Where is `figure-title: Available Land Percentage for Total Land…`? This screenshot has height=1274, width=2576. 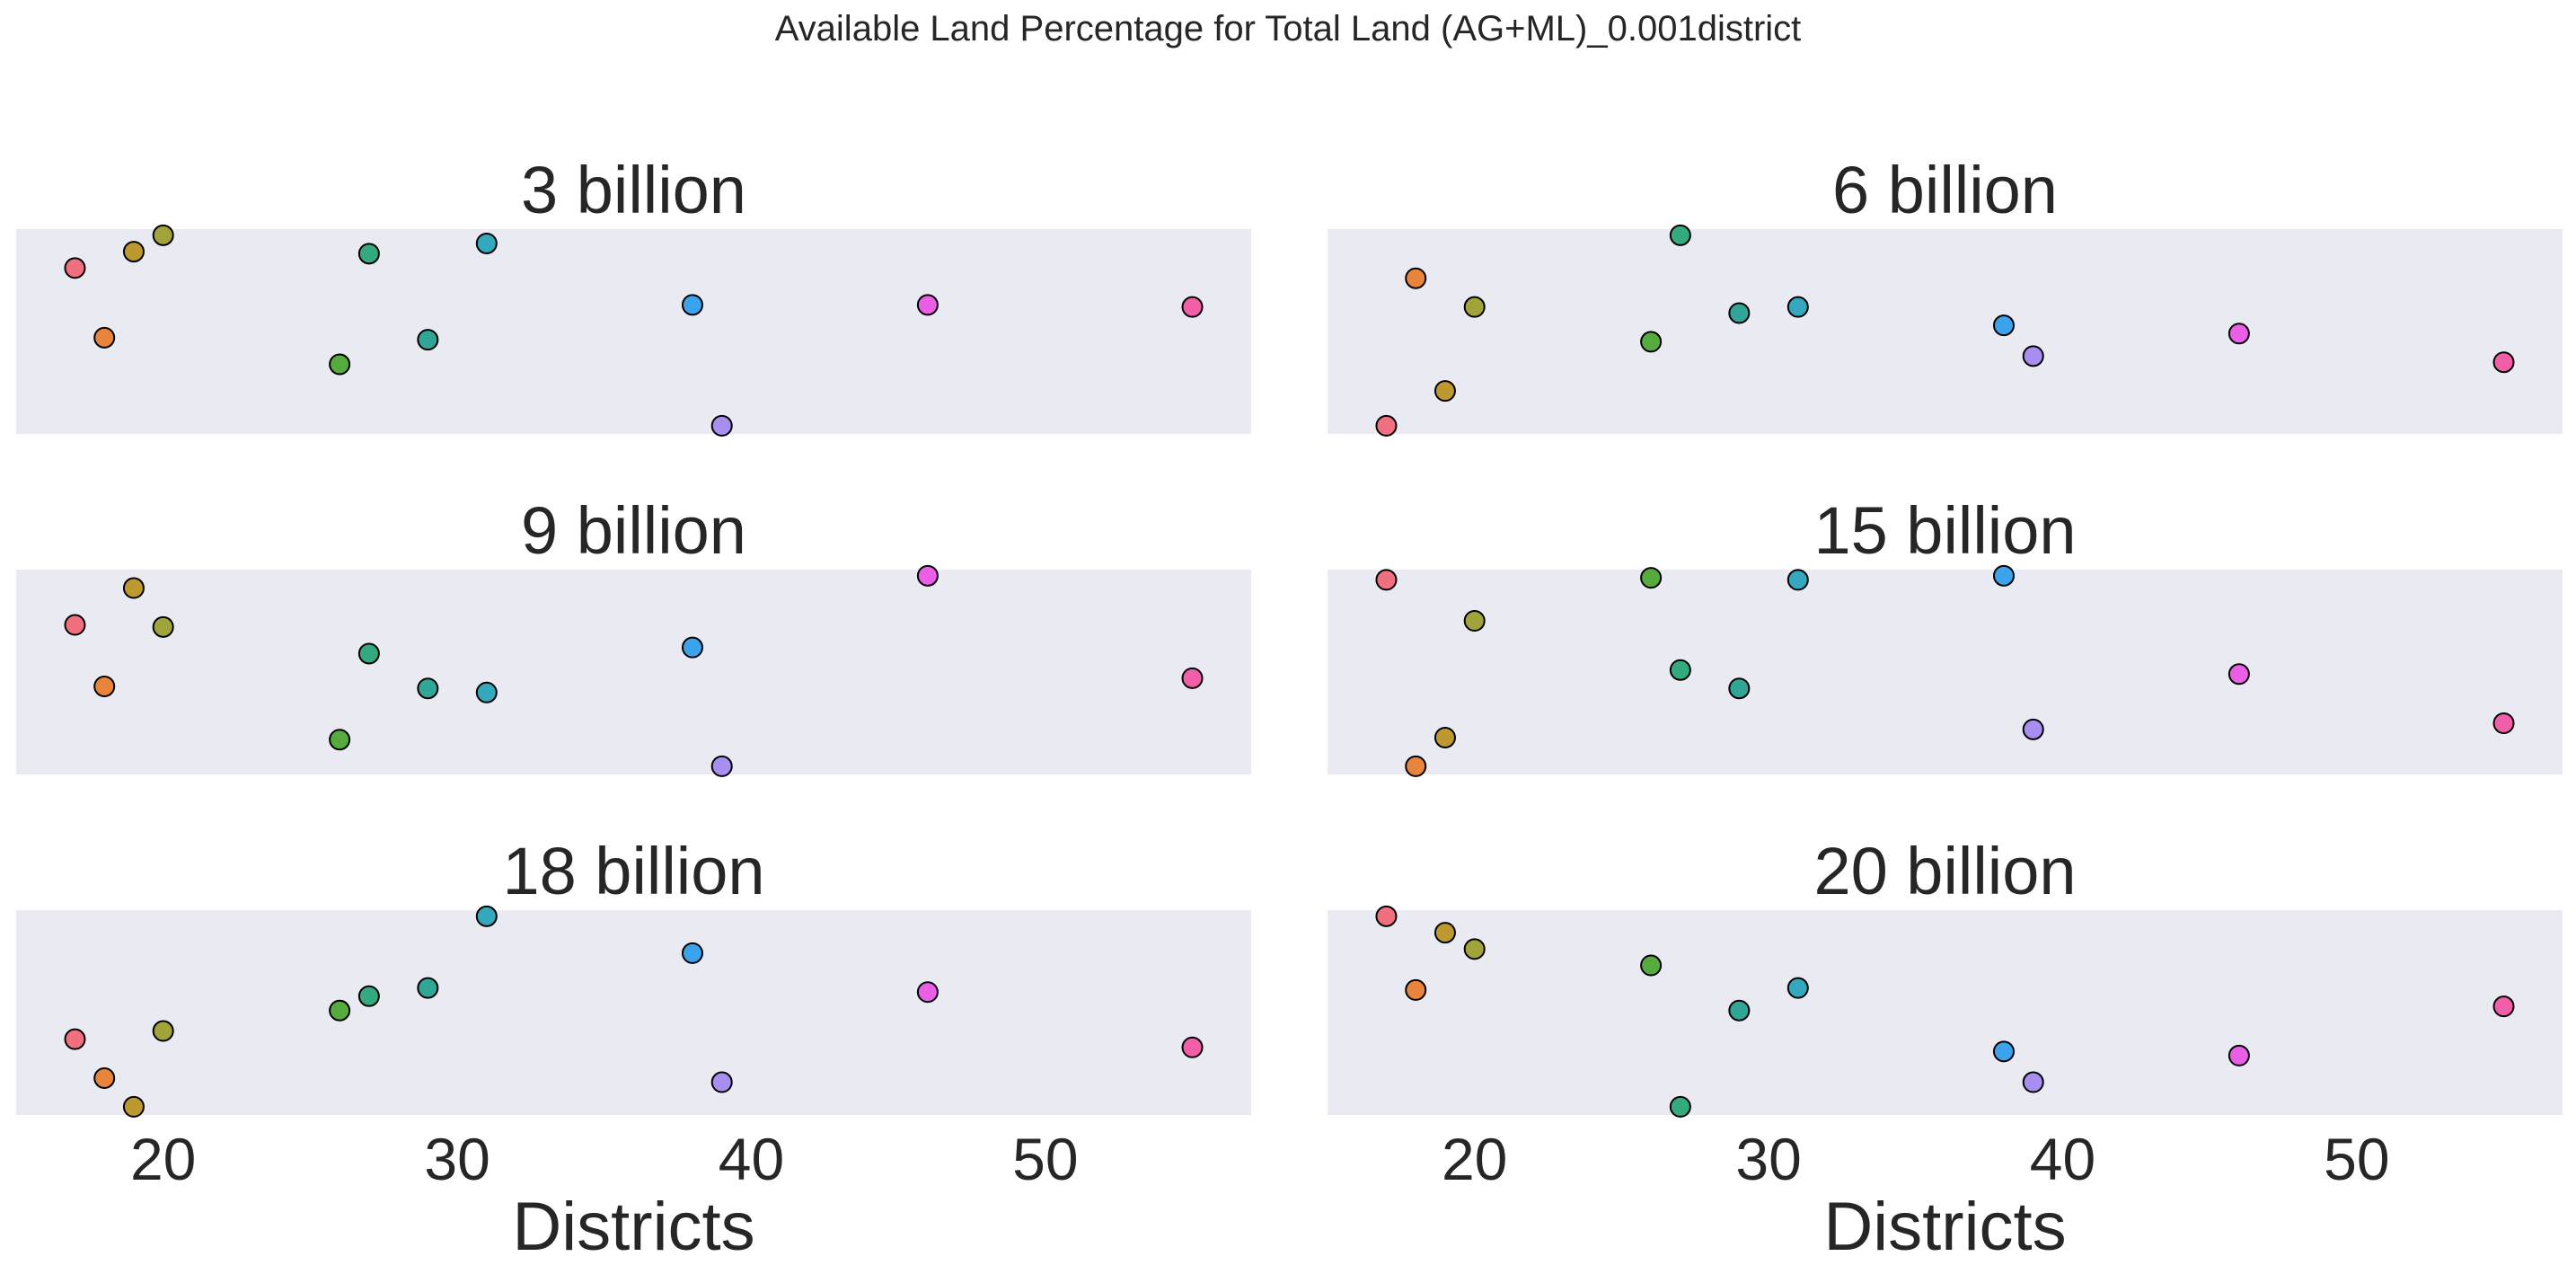
figure-title: Available Land Percentage for Total Land… is located at coordinates (1288, 29).